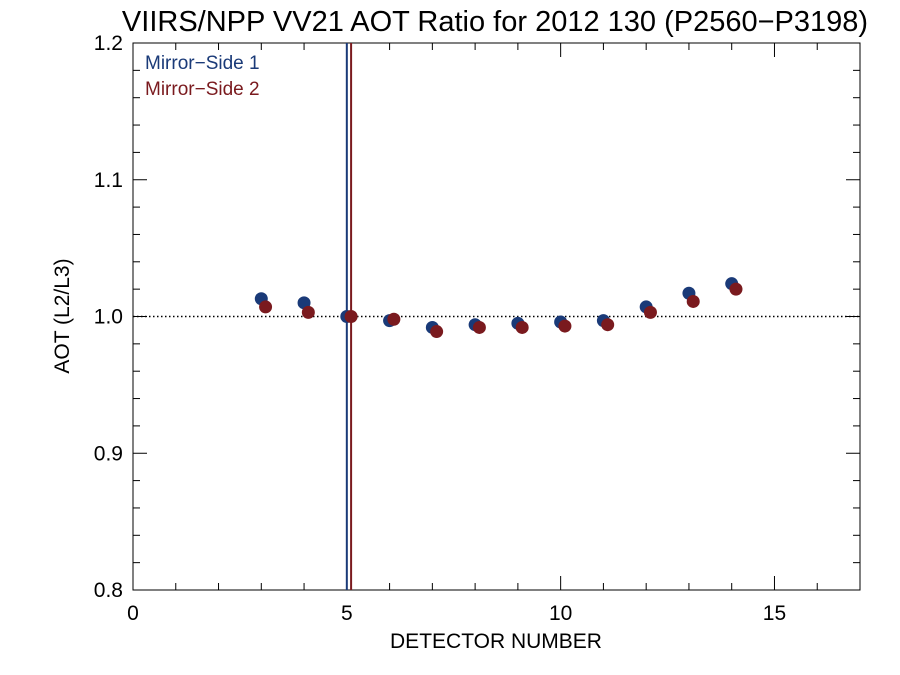  I want to click on x-tick-label: 5, so click(347, 613).